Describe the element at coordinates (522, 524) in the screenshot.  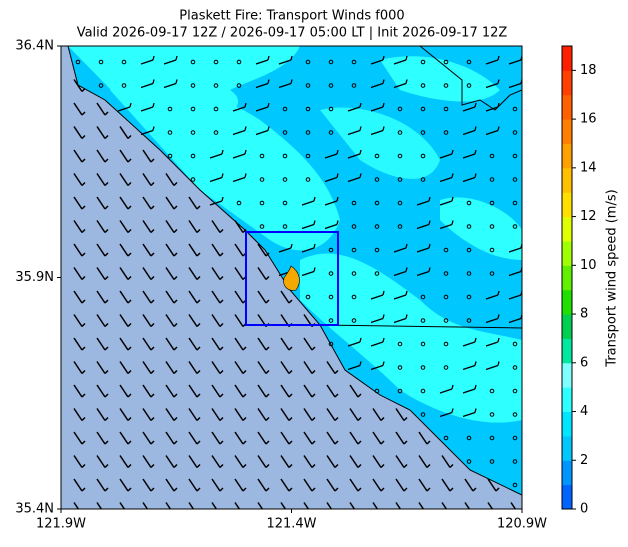
I see `x-tick-label: 120.9W` at that location.